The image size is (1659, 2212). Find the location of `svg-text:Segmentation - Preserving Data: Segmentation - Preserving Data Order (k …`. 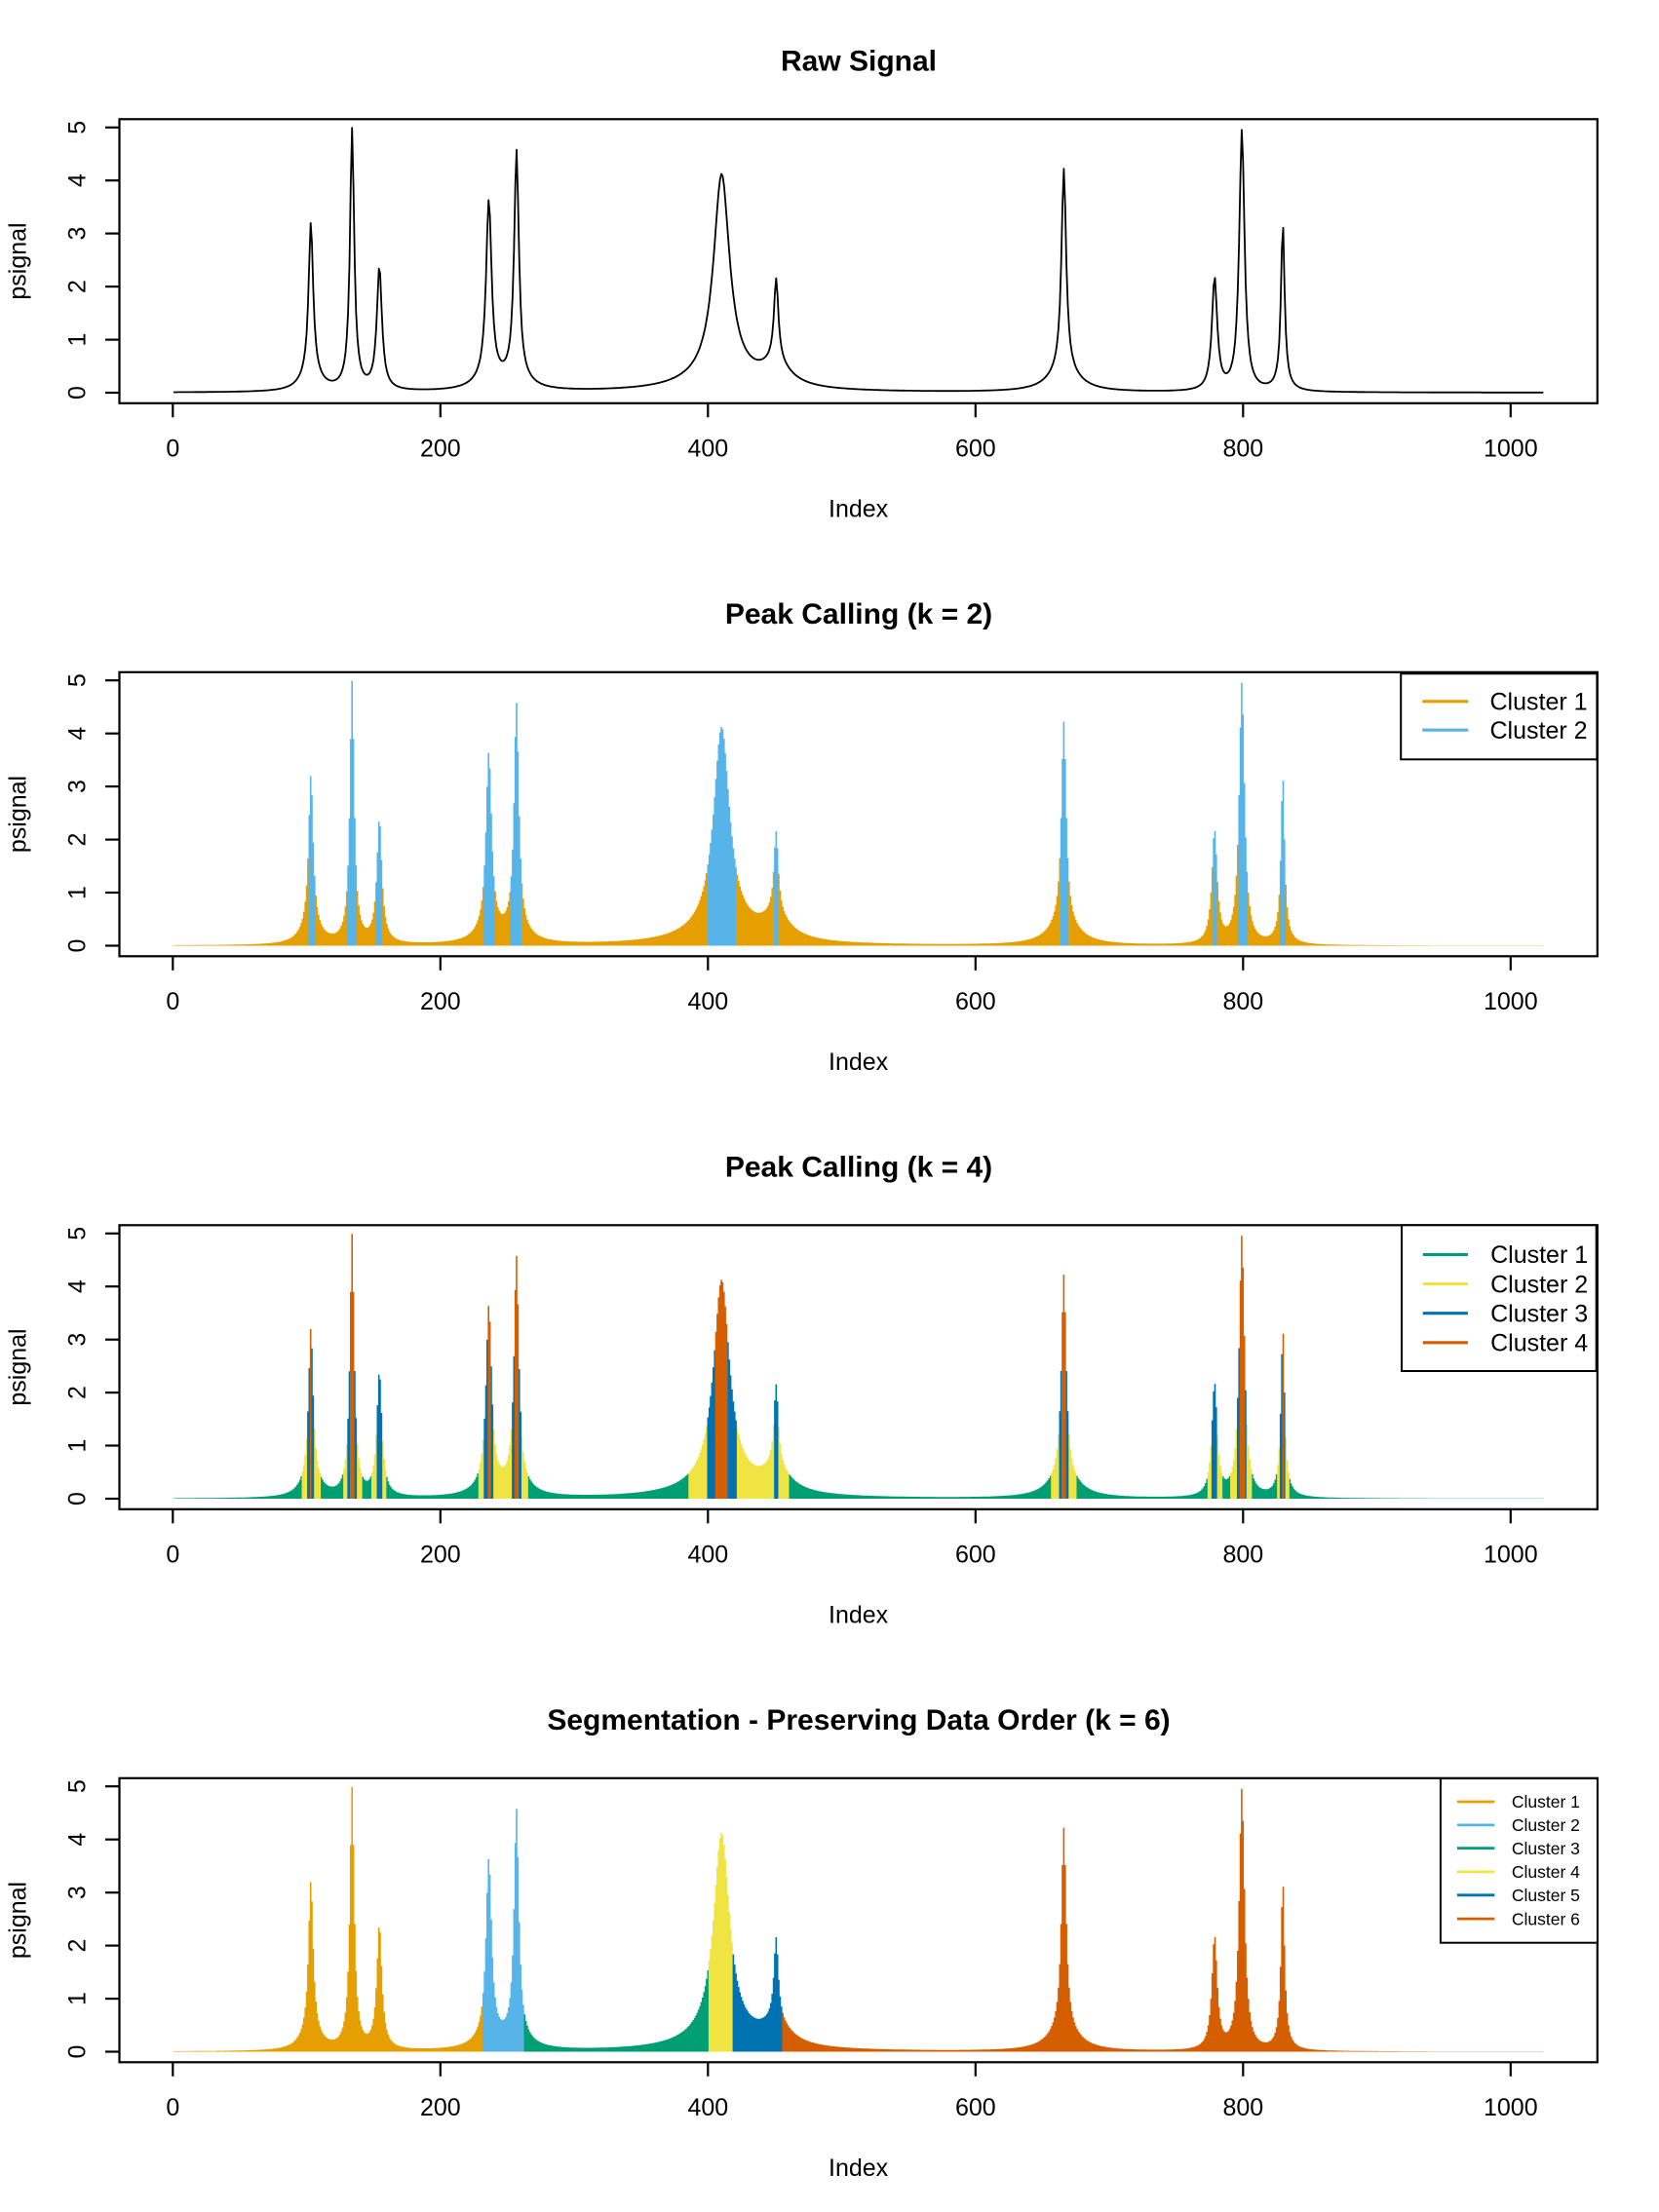

svg-text:Segmentation - Preserving Data: Segmentation - Preserving Data Order (k … is located at coordinates (859, 1720).